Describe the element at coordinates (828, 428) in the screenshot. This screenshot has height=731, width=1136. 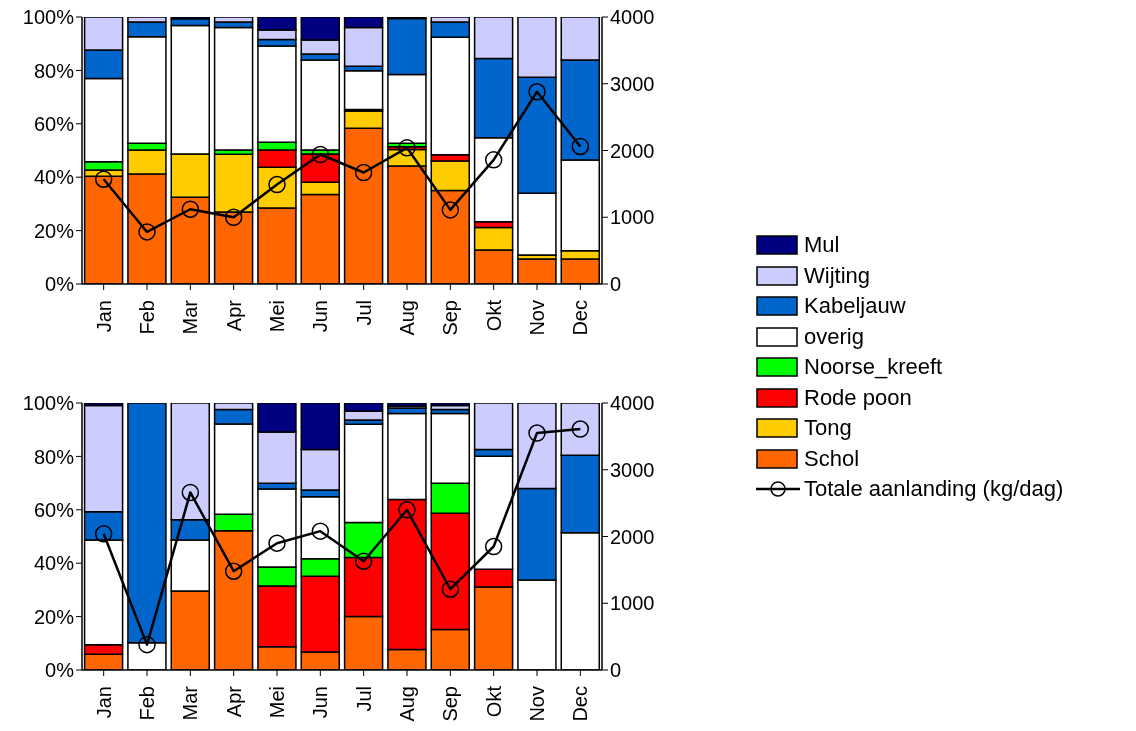
I see `legend-label: Tong` at that location.